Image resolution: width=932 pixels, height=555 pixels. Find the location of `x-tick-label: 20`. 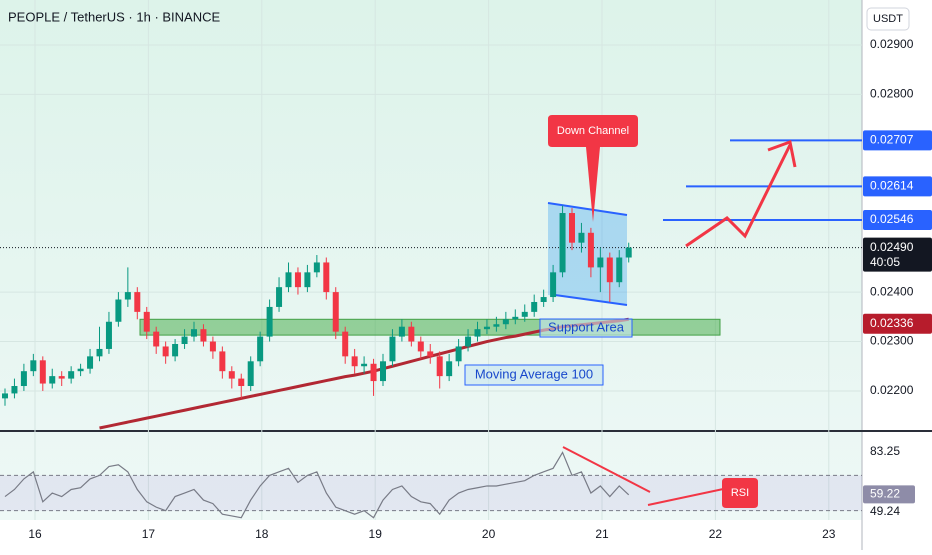

x-tick-label: 20 is located at coordinates (489, 534).